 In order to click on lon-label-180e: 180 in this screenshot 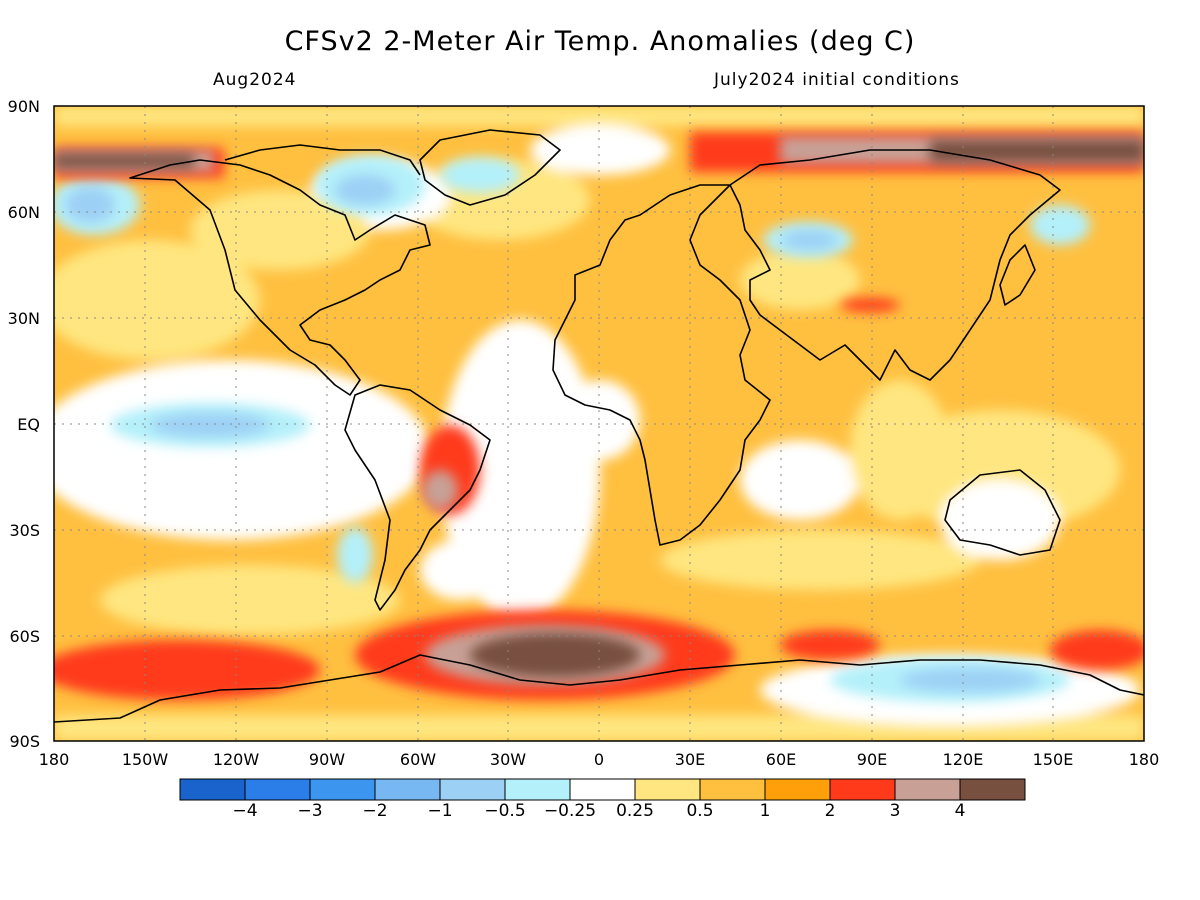, I will do `click(1144, 759)`.